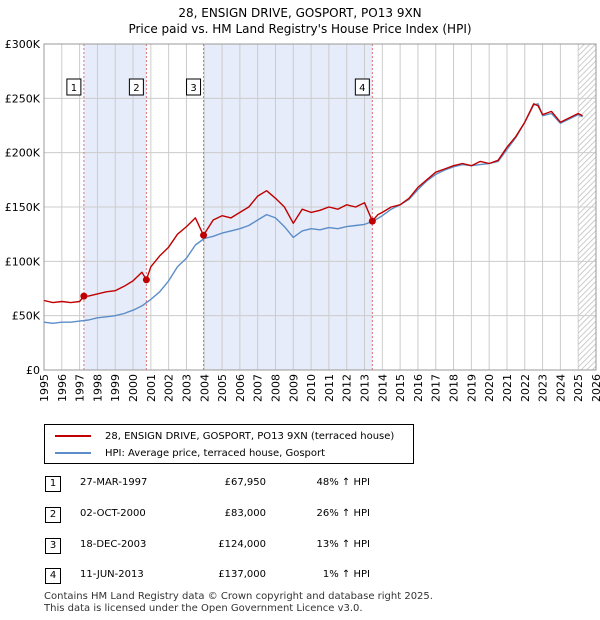 The height and width of the screenshot is (620, 600). What do you see at coordinates (97, 388) in the screenshot?
I see `x-tick-label: 1998` at bounding box center [97, 388].